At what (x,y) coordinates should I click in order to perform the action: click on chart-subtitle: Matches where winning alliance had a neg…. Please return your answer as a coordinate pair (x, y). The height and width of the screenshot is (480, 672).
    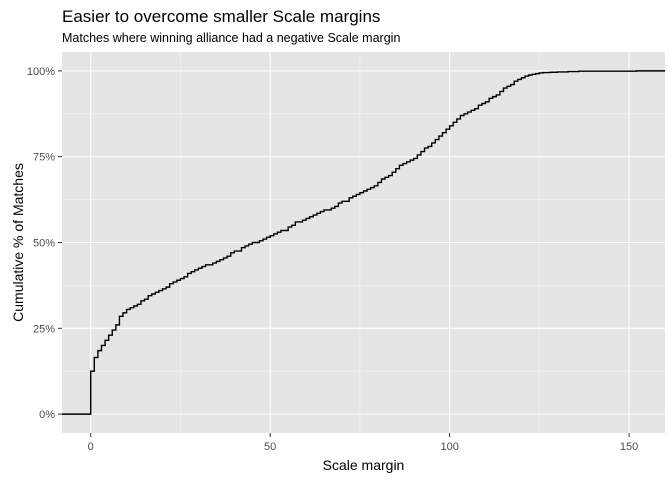
    Looking at the image, I should click on (231, 38).